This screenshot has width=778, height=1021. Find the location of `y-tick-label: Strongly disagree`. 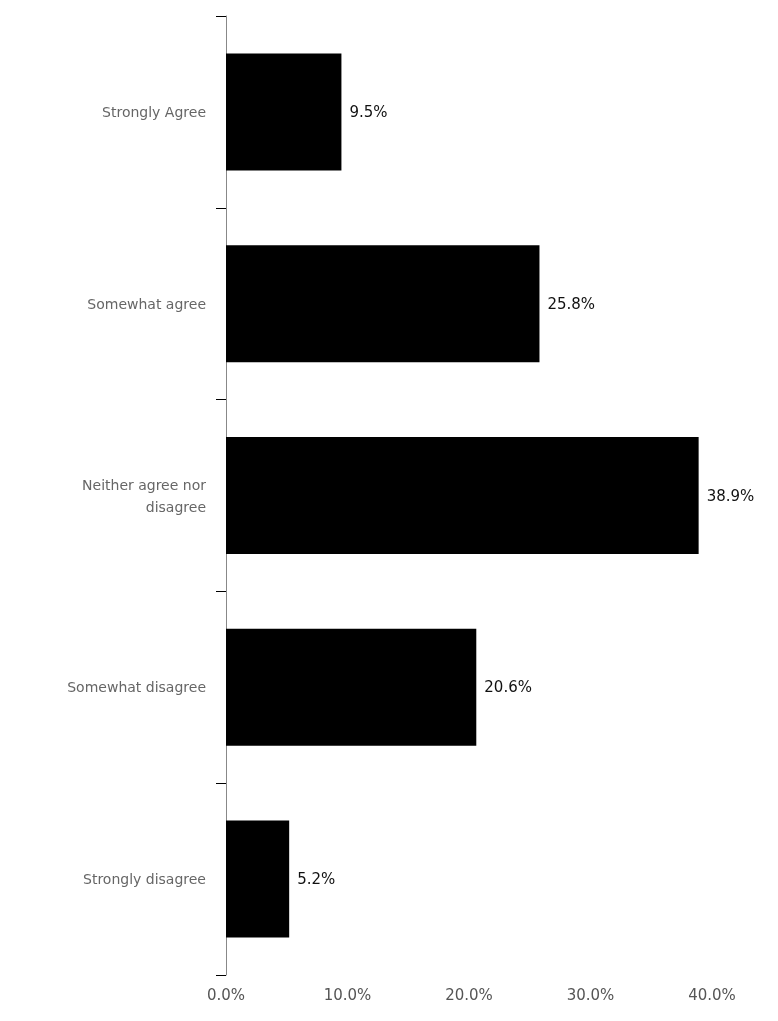

y-tick-label: Strongly disagree is located at coordinates (144, 879).